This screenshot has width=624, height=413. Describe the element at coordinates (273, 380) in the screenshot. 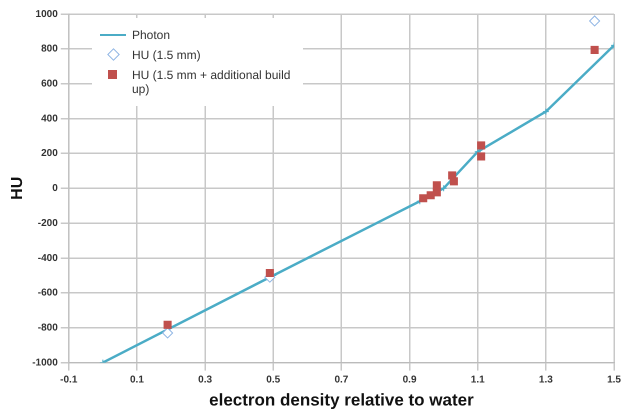

I see `x-tick-label: 0.5` at that location.